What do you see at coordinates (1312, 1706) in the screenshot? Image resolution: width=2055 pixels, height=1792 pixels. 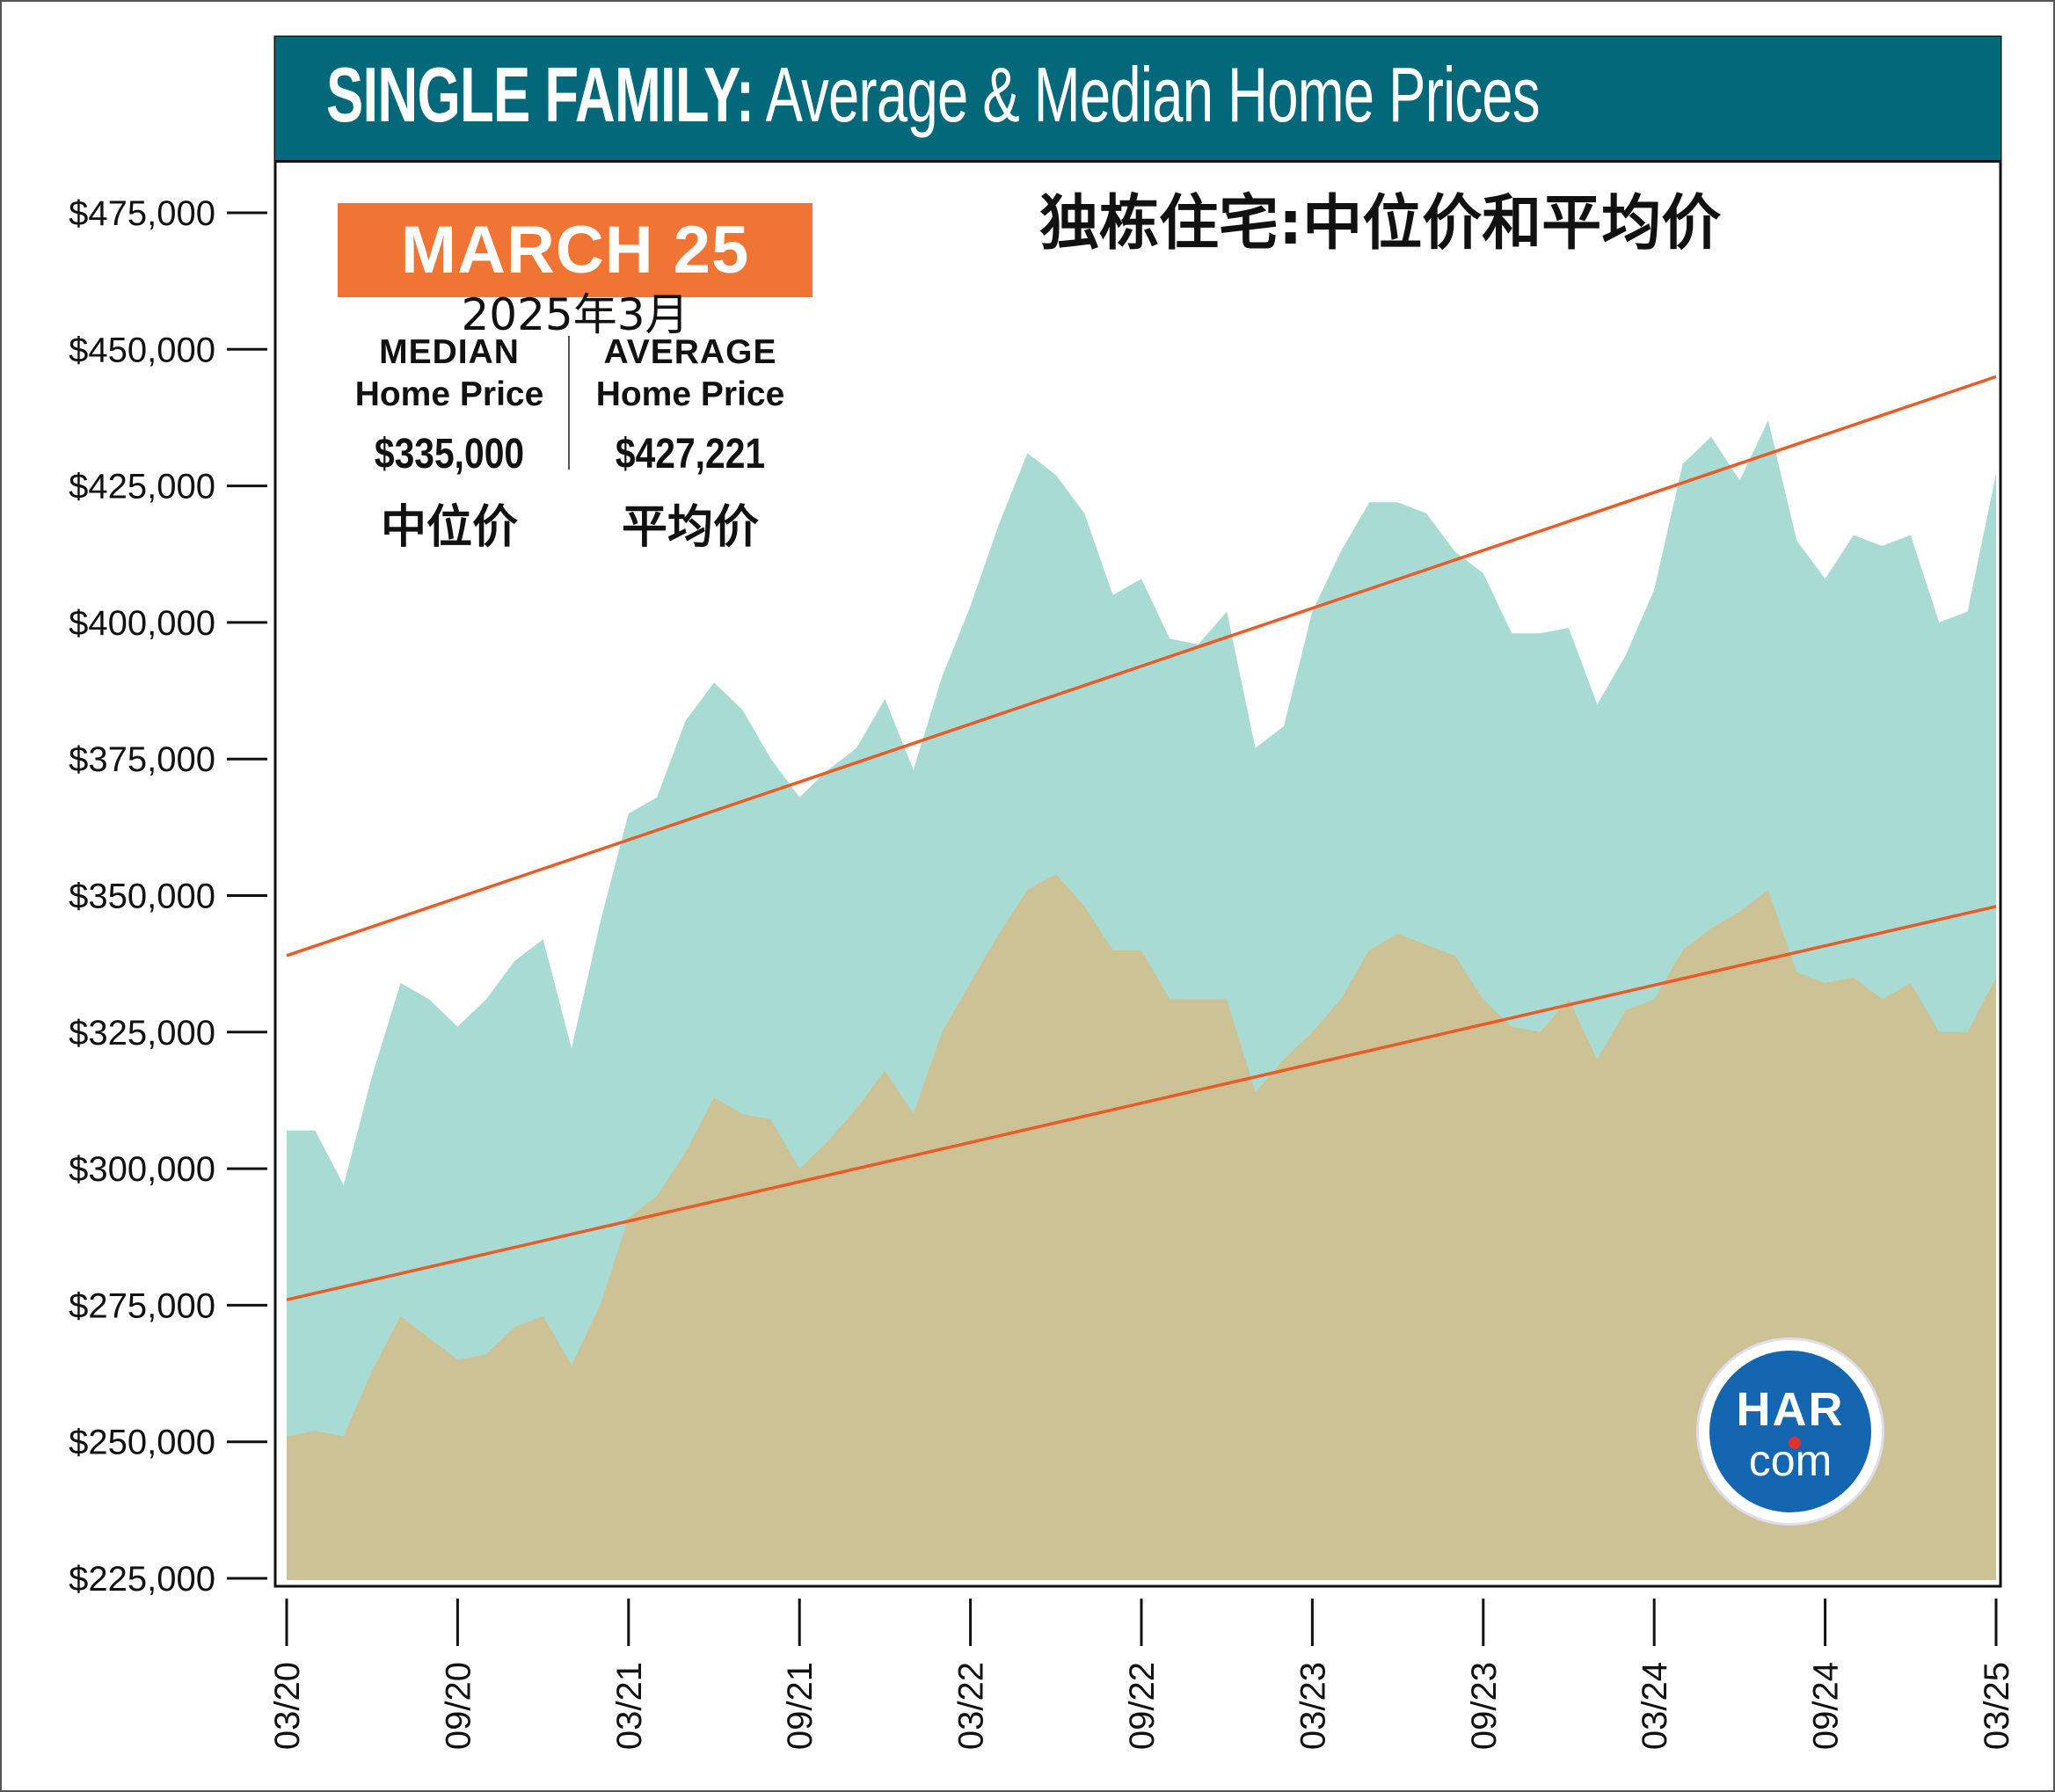 I see `x-tick-label: 03/23` at bounding box center [1312, 1706].